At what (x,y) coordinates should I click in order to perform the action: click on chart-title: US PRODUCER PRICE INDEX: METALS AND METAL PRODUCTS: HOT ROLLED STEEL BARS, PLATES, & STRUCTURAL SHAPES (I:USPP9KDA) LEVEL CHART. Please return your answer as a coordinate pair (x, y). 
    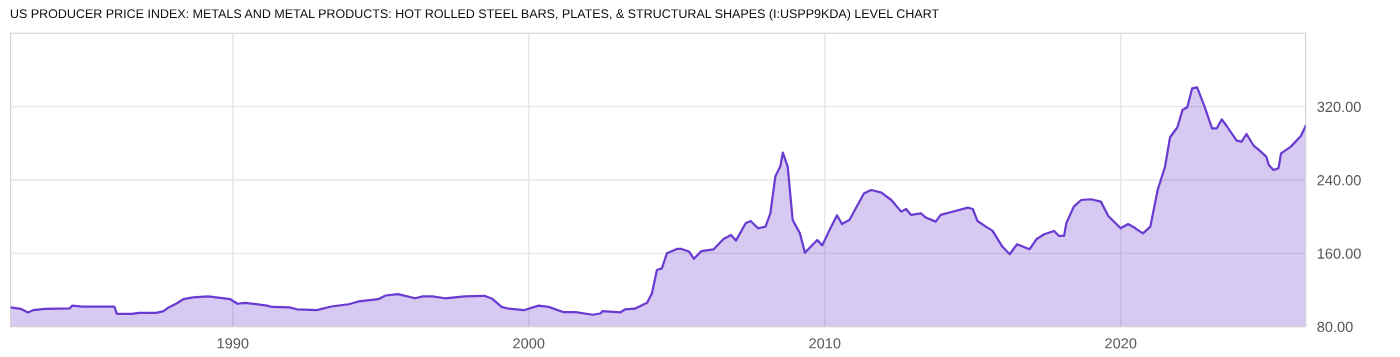
    Looking at the image, I should click on (474, 14).